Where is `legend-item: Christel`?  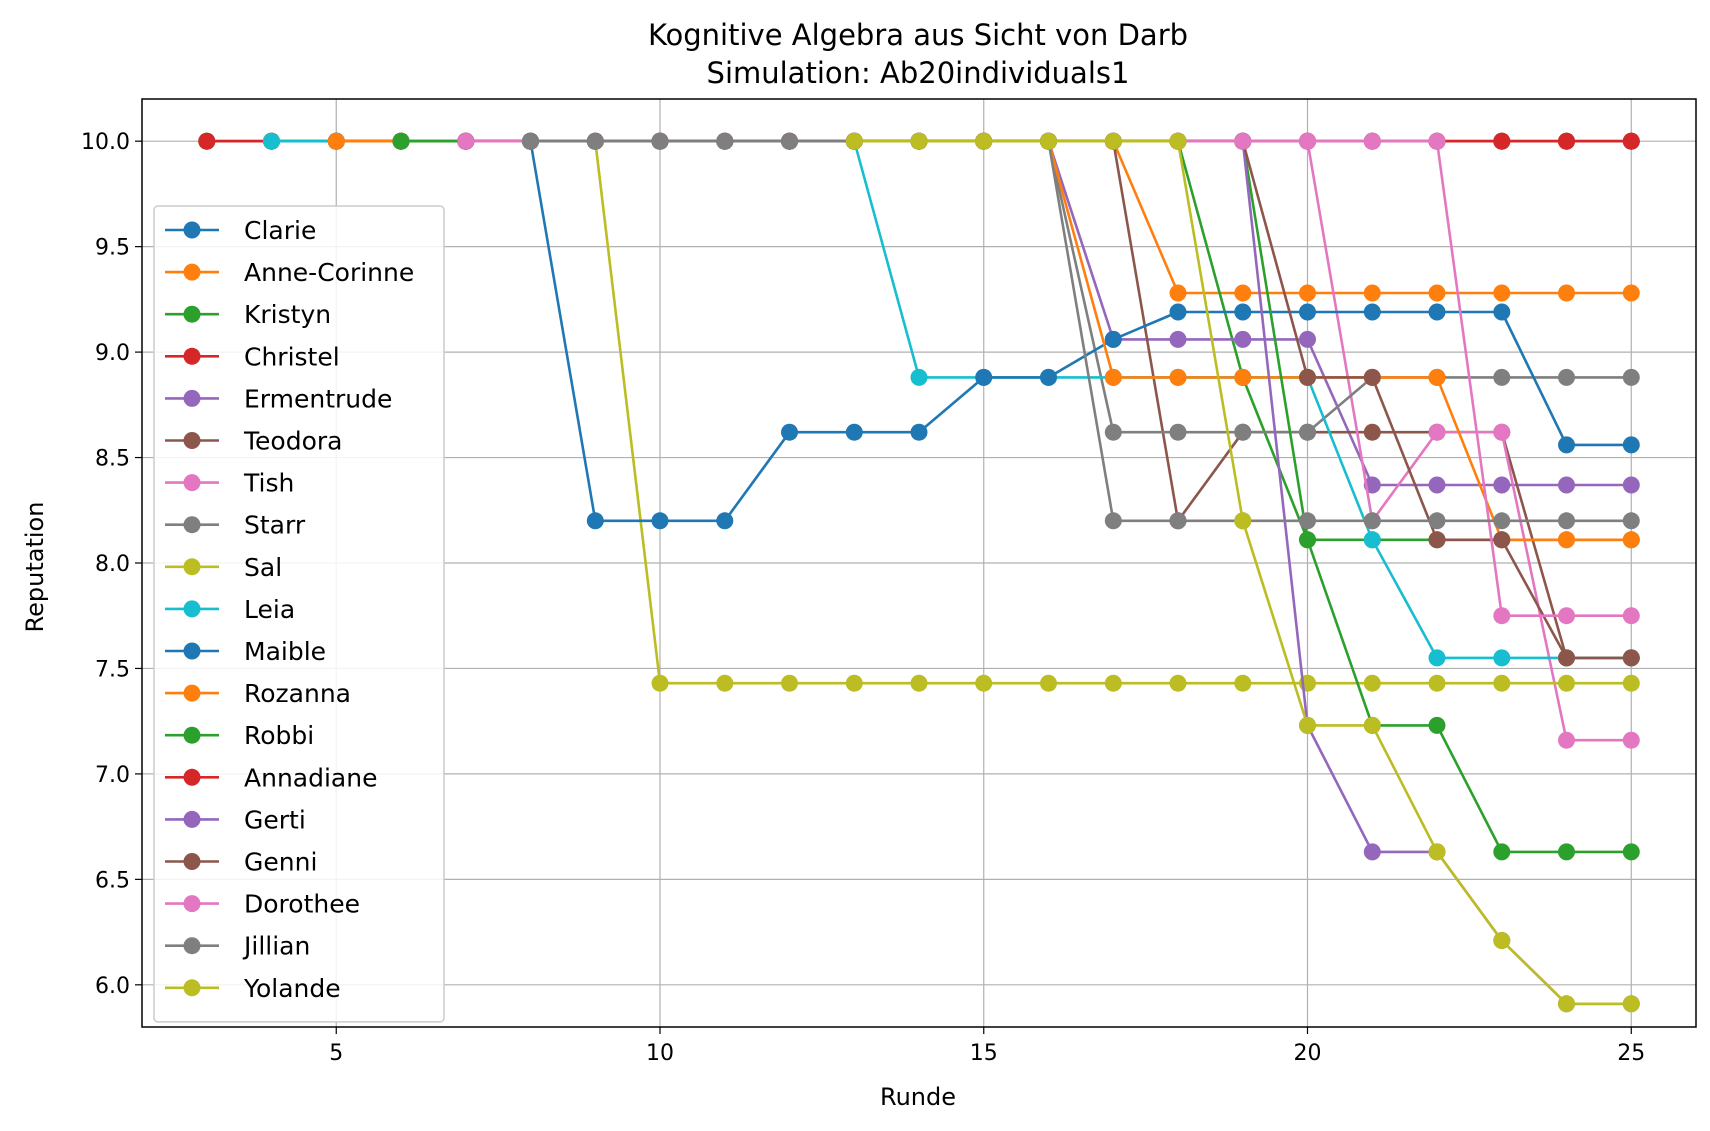 legend-item: Christel is located at coordinates (252, 356).